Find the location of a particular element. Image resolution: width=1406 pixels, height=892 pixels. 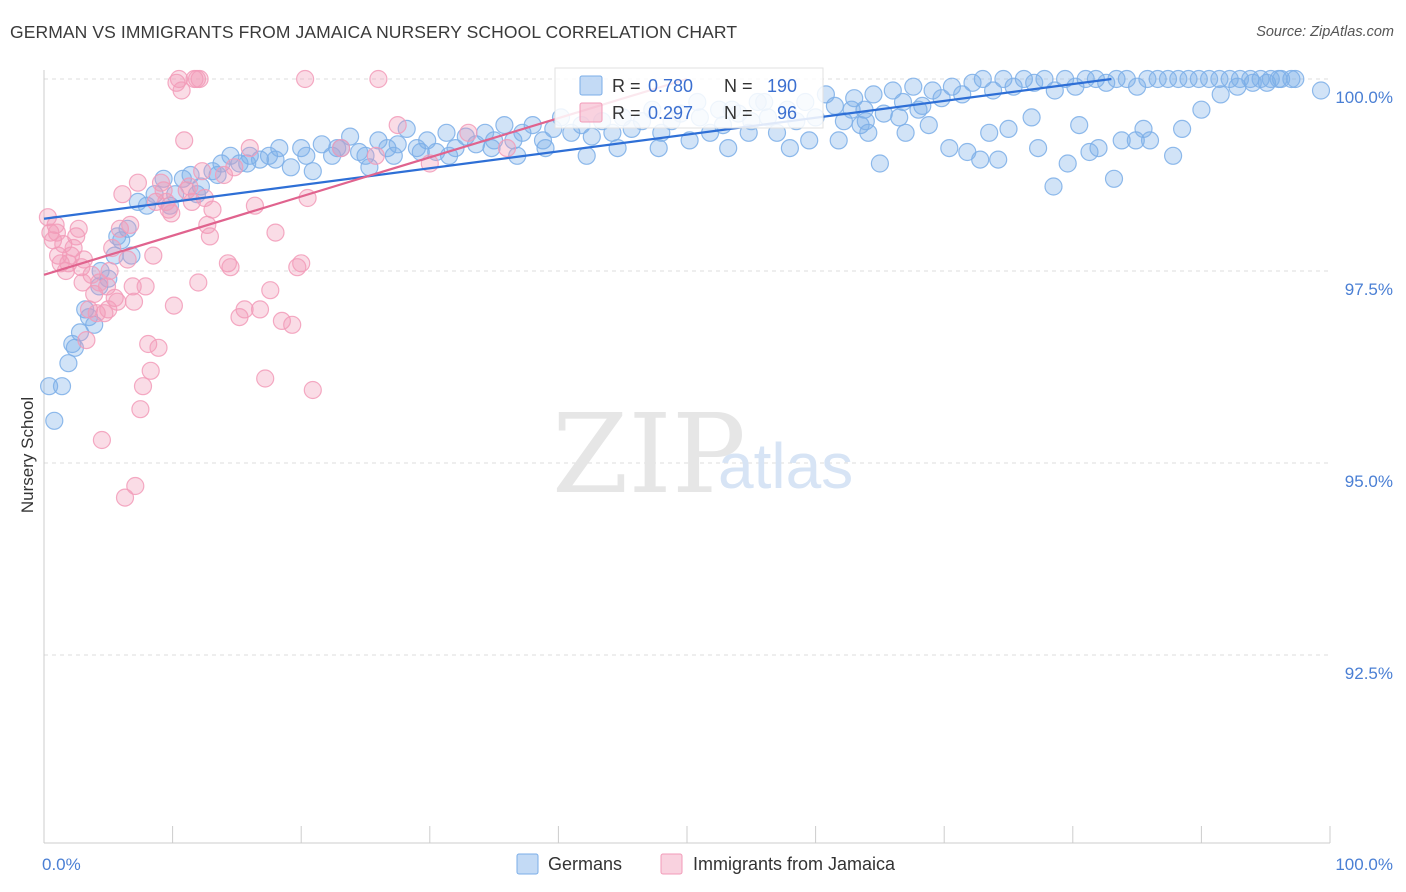

legend-r-label-jamaica: R = is located at coordinates (626, 113).